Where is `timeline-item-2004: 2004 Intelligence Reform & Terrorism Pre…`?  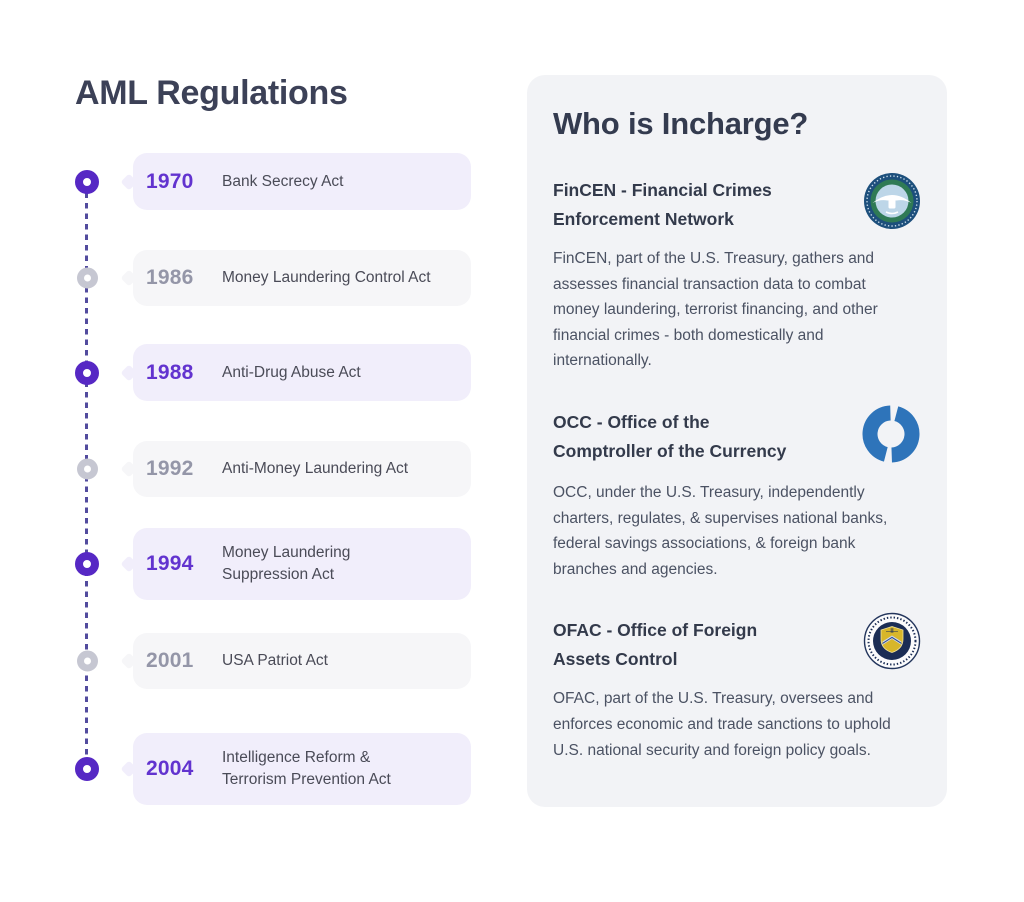 timeline-item-2004: 2004 Intelligence Reform & Terrorism Pre… is located at coordinates (240, 769).